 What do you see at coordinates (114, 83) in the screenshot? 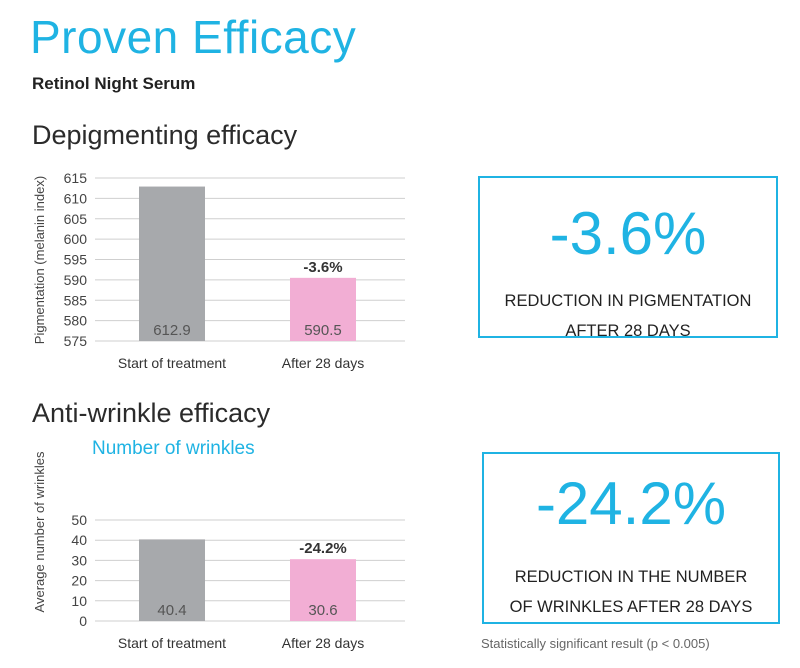
I see `page-subtitle: Retinol Night Serum` at bounding box center [114, 83].